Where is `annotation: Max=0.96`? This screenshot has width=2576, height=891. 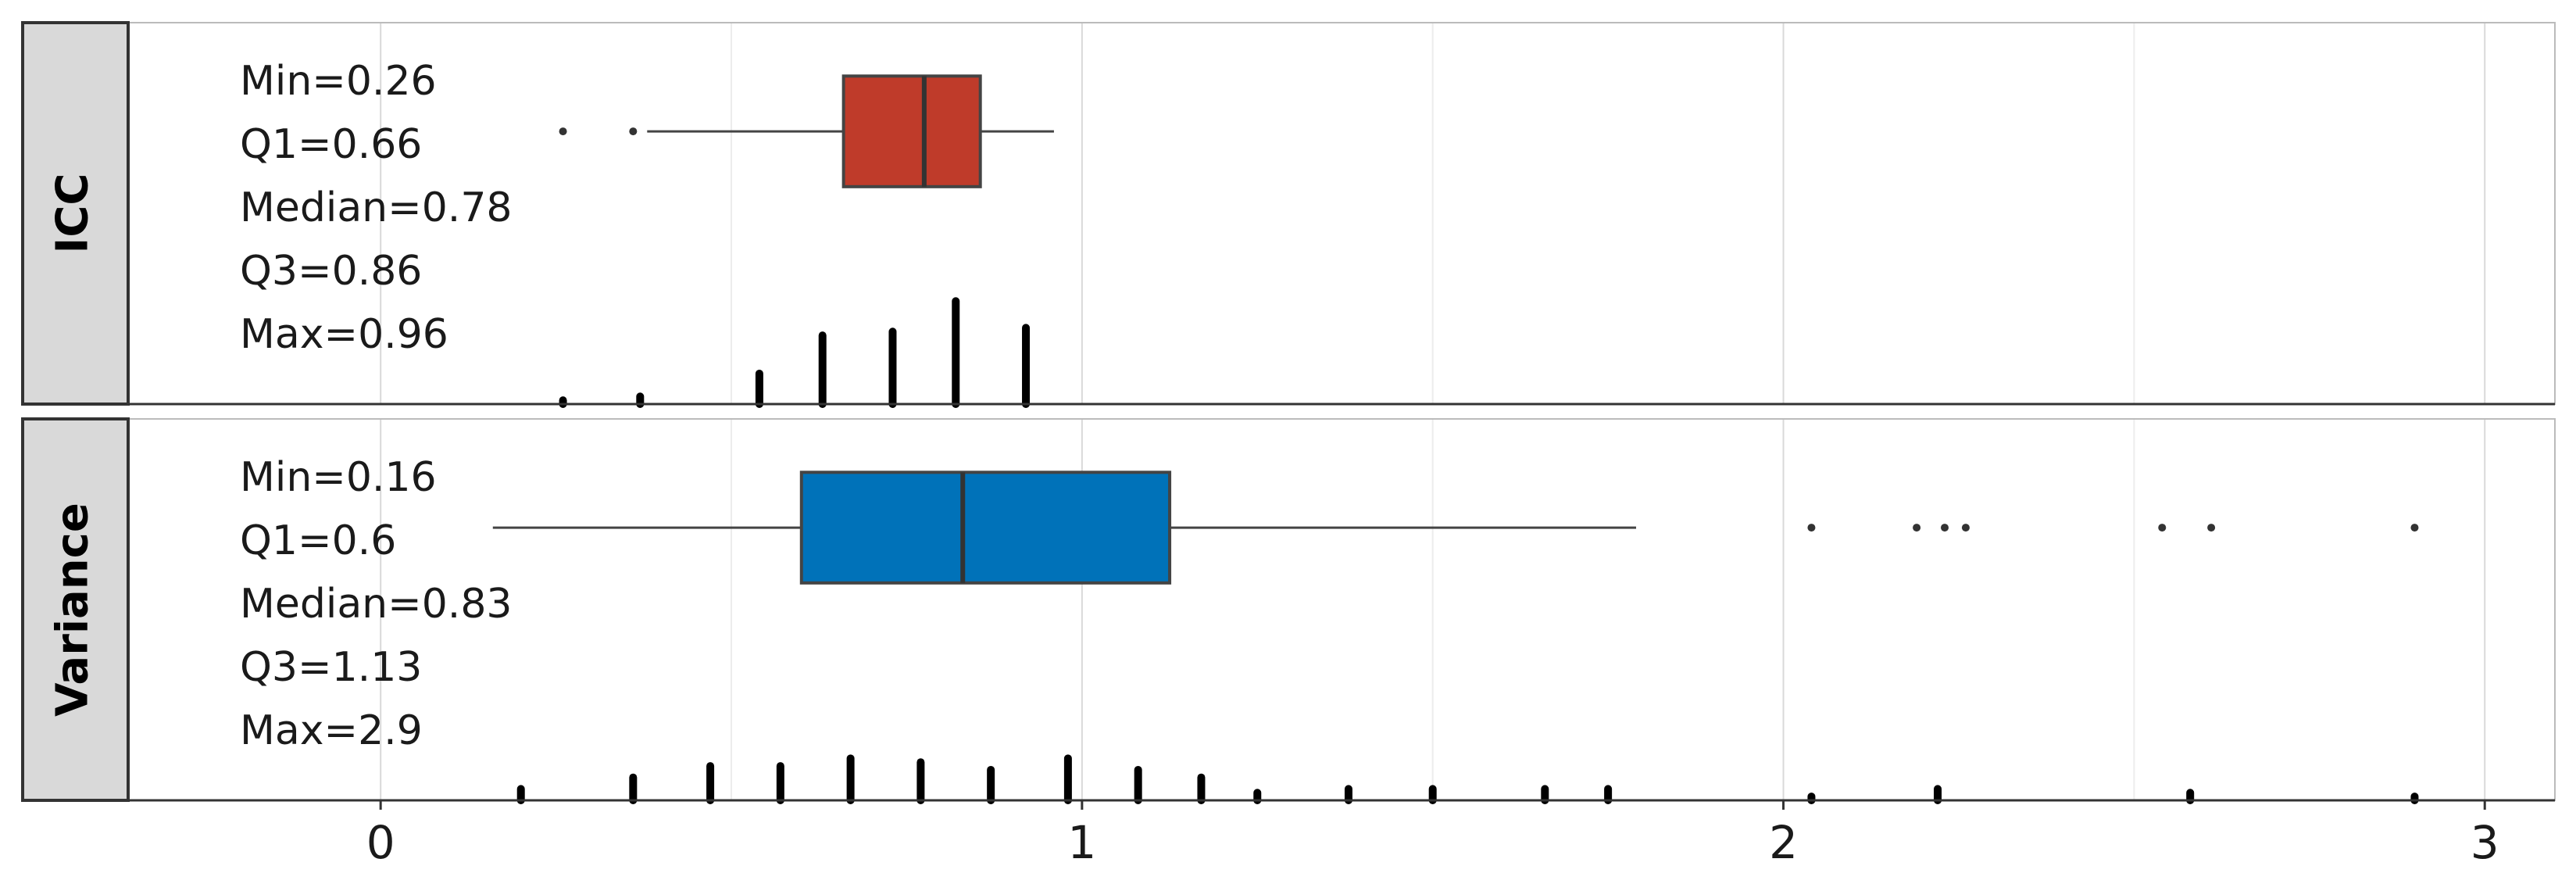
annotation: Max=0.96 is located at coordinates (344, 334).